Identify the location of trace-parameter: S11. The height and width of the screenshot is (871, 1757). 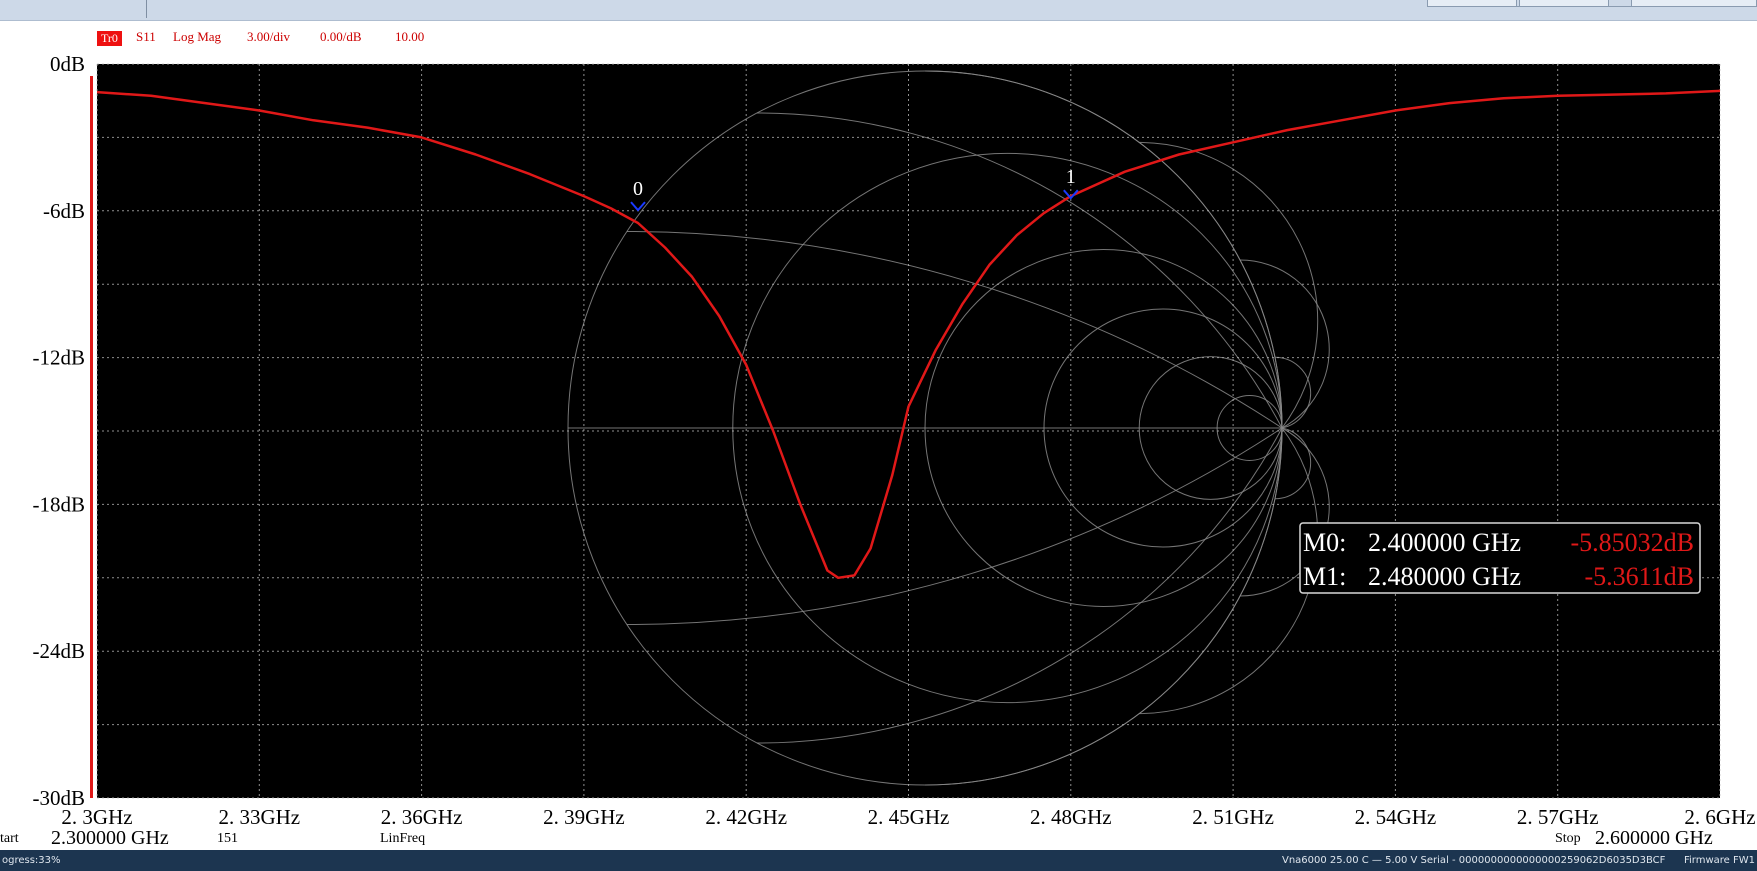
(146, 36).